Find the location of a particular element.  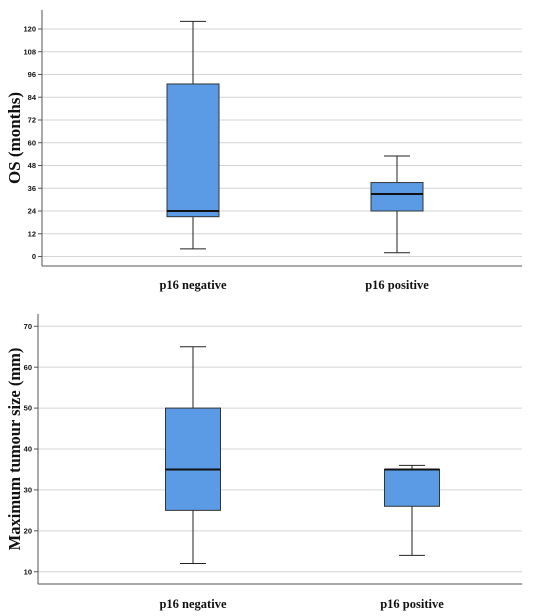

y-axis-title: OS (months) is located at coordinates (14, 138).